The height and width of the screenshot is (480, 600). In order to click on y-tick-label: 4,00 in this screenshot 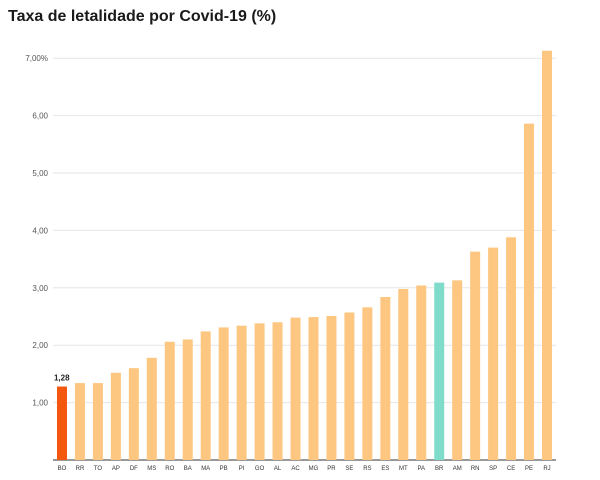, I will do `click(40, 230)`.